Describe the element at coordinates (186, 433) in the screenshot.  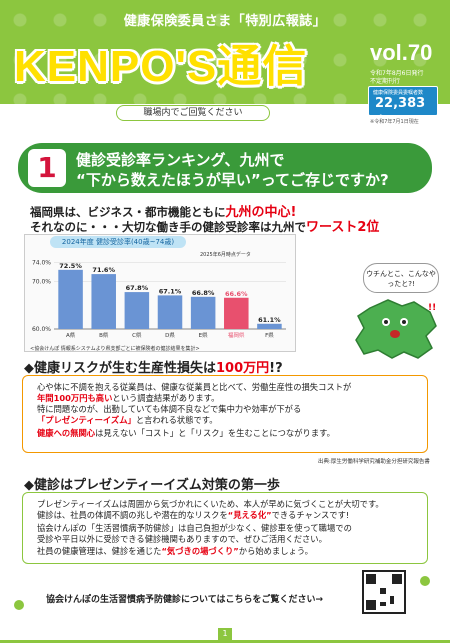
I see `loss-text-line: 健康への無関心は見えない「コスト」と「リスク」を生むことにつながります。` at that location.